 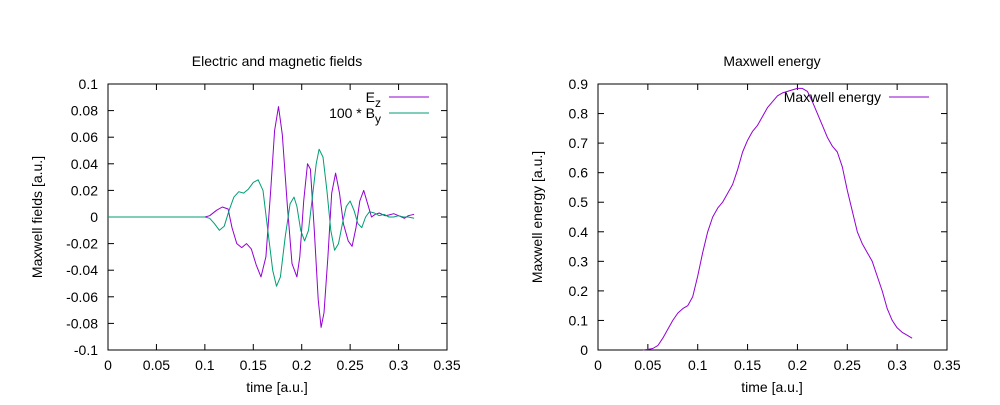 I want to click on energy-ytick-label: 0.2, so click(x=579, y=291).